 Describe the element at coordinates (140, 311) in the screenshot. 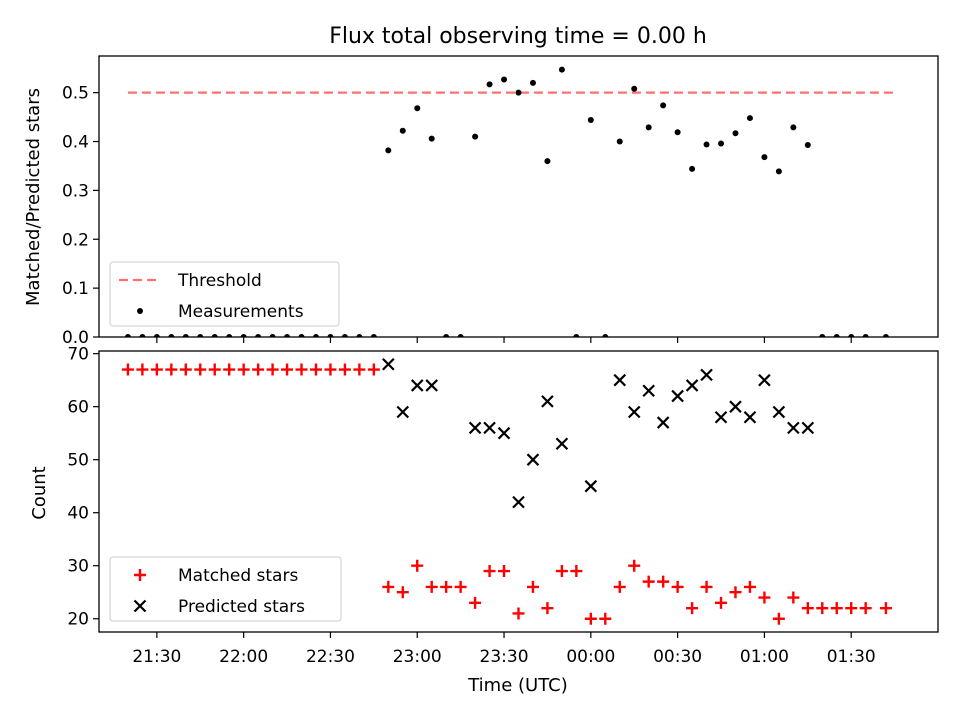

I see `legend-measurement-swatch` at that location.